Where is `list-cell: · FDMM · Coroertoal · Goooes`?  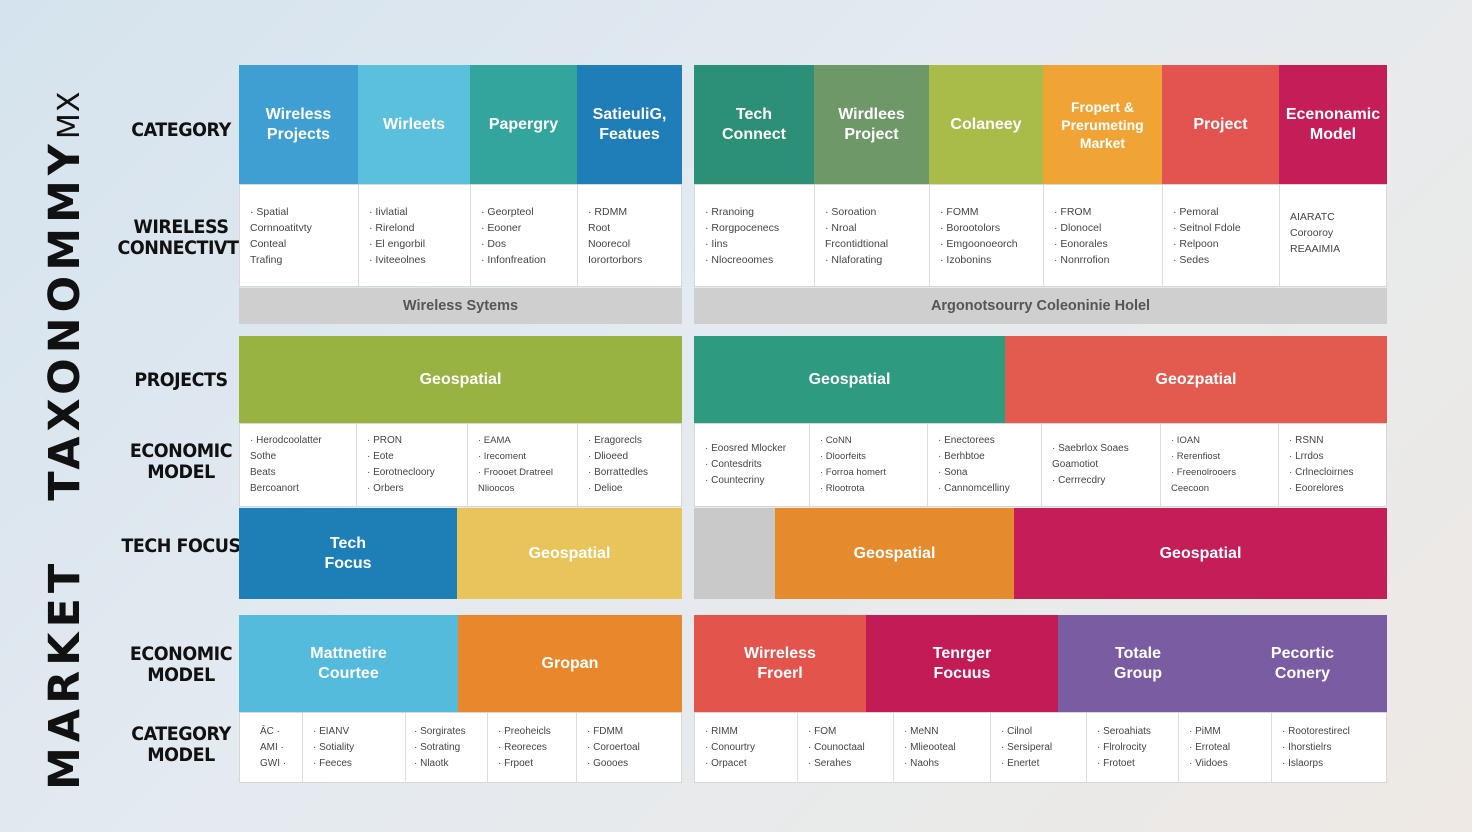 list-cell: · FDMM · Coroertoal · Goooes is located at coordinates (629, 747).